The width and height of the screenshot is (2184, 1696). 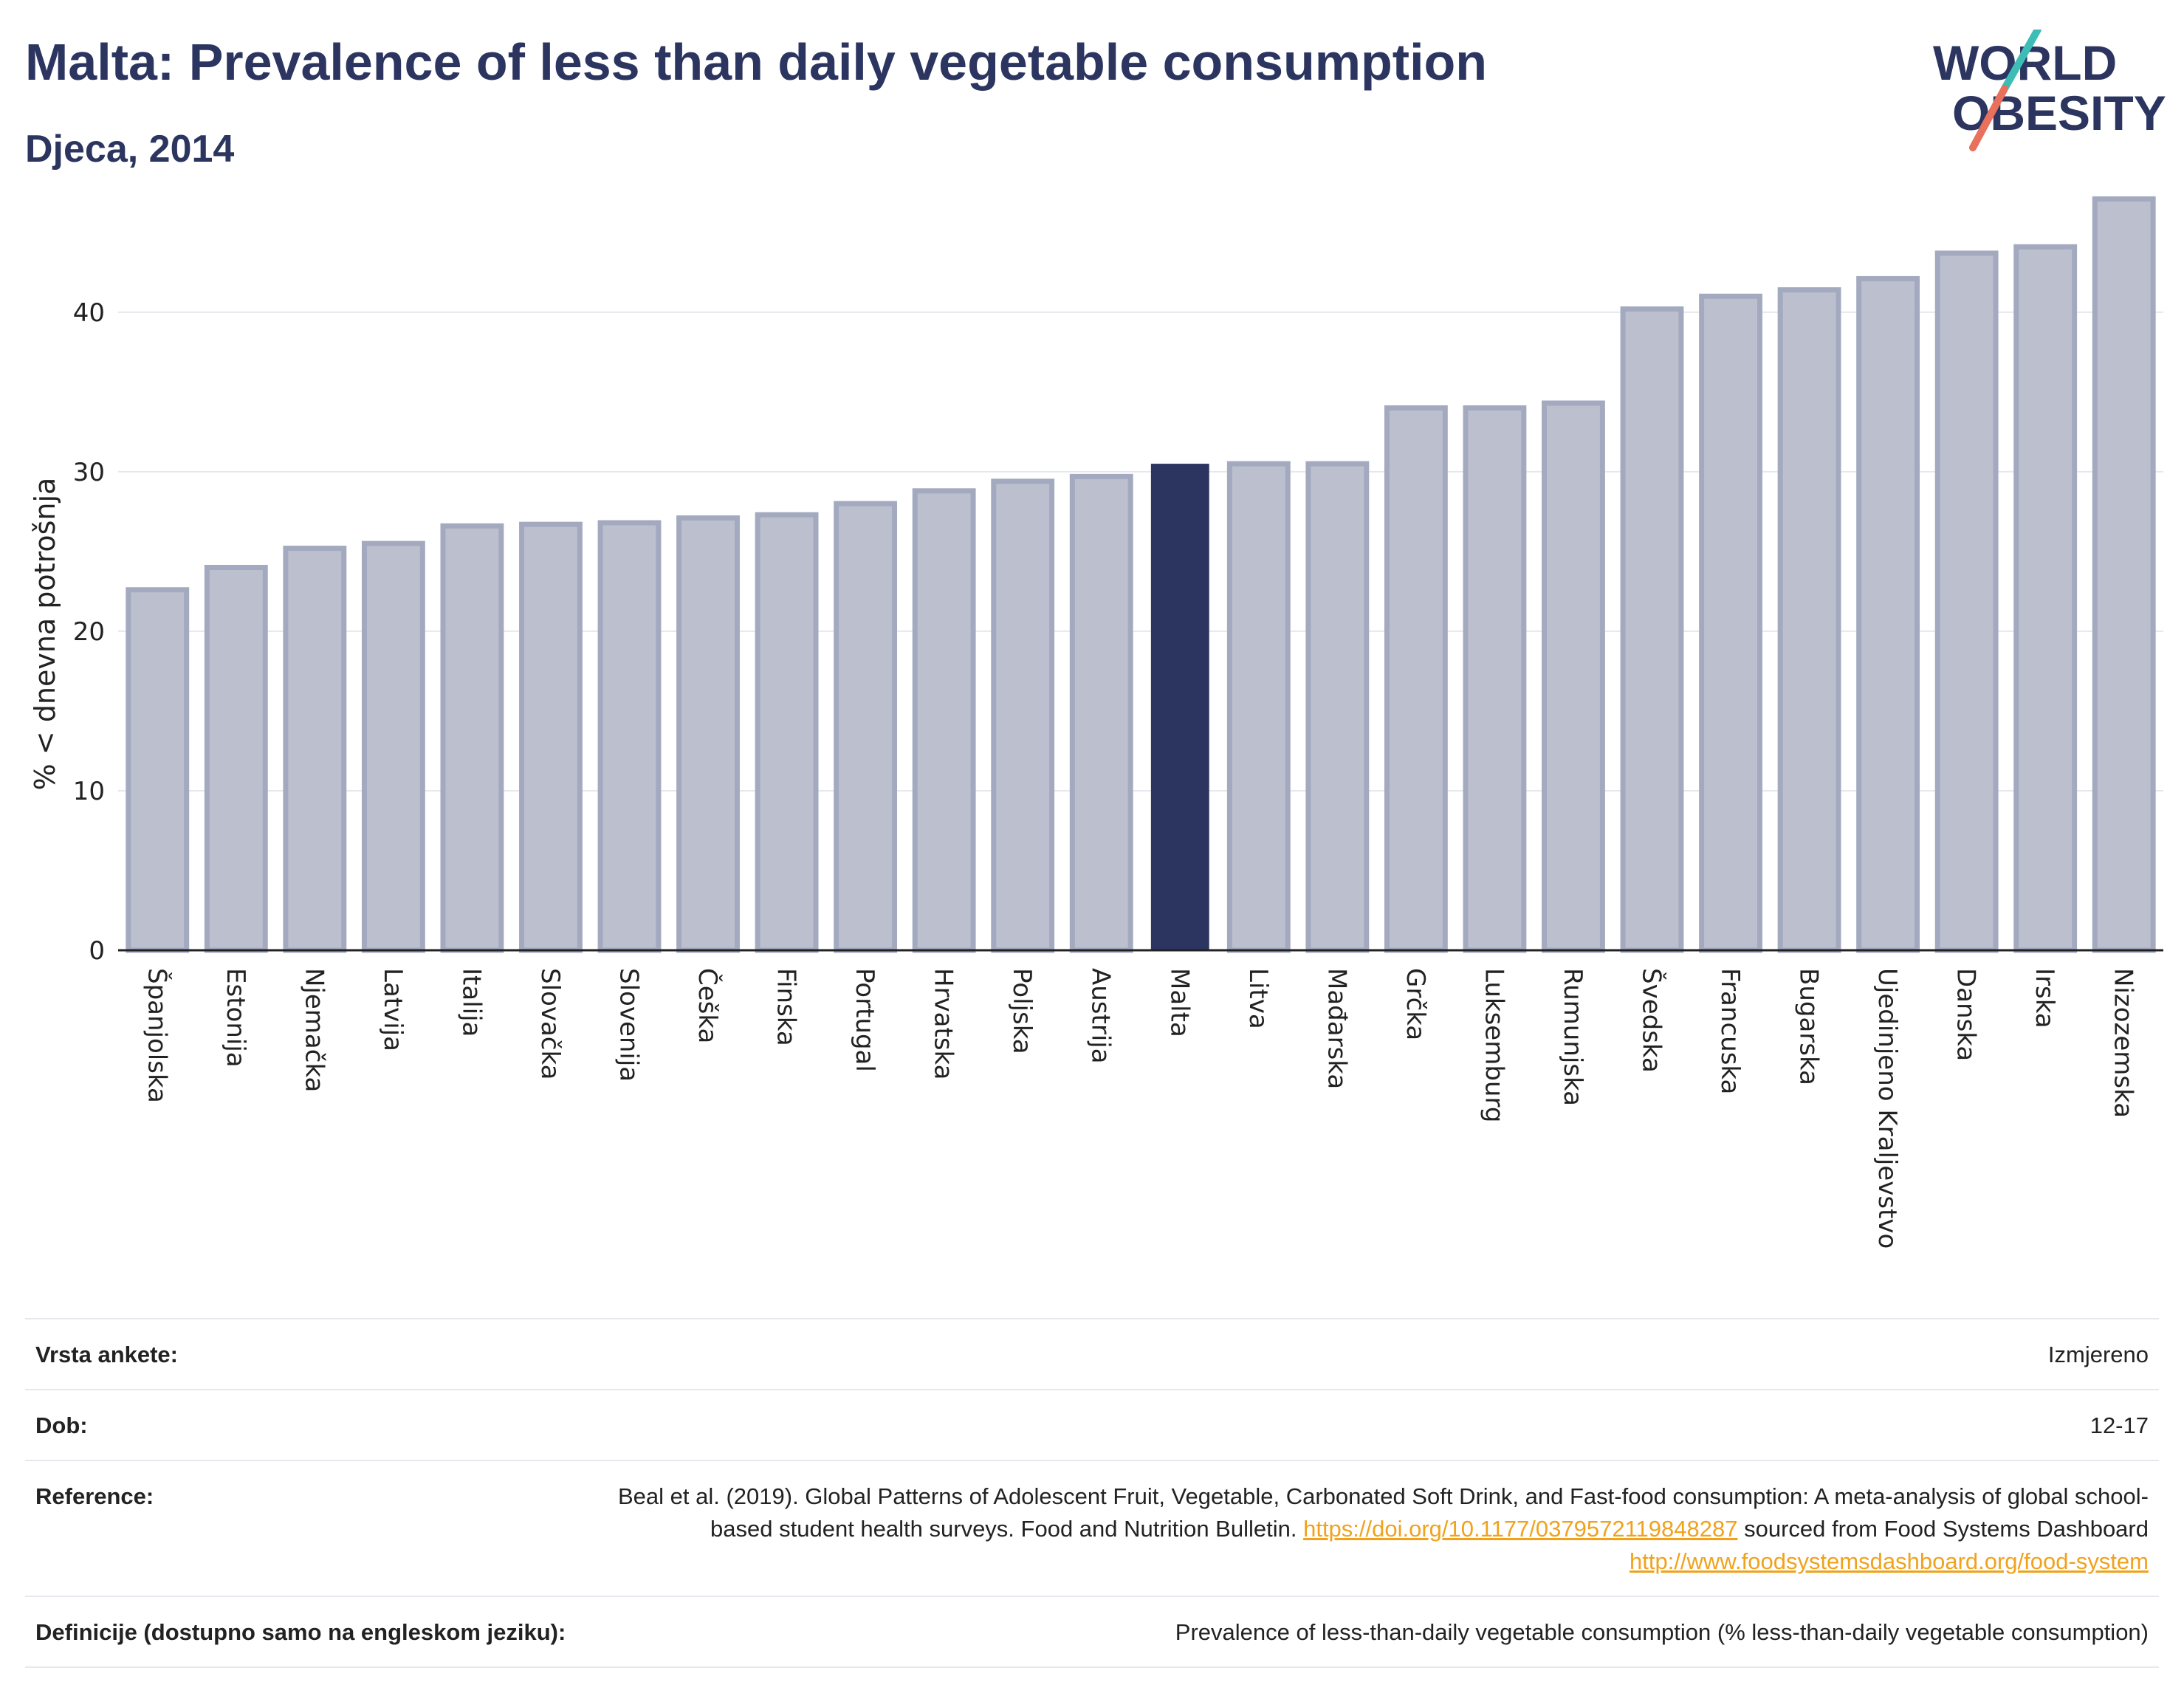 I want to click on y-tick-label: 20, so click(x=89, y=632).